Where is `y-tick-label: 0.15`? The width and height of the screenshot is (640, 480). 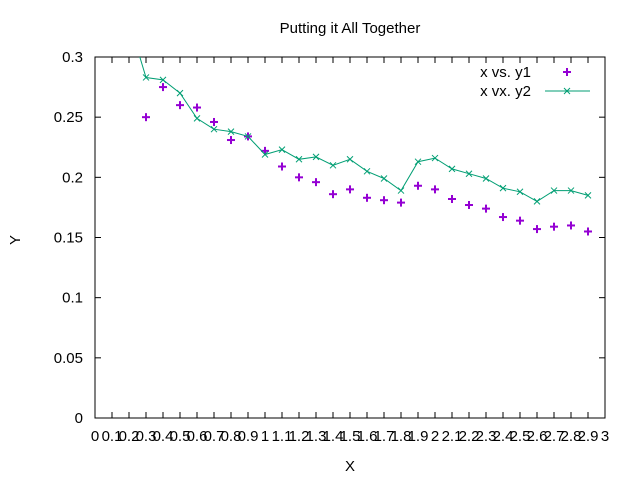 y-tick-label: 0.15 is located at coordinates (68, 238).